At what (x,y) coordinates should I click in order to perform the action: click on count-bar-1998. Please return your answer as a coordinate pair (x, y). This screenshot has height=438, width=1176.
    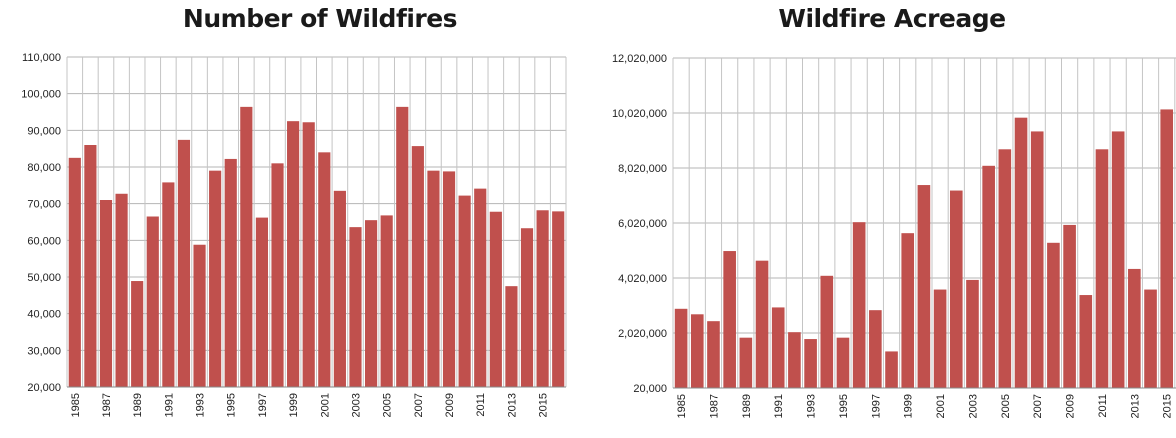
    Looking at the image, I should click on (277, 275).